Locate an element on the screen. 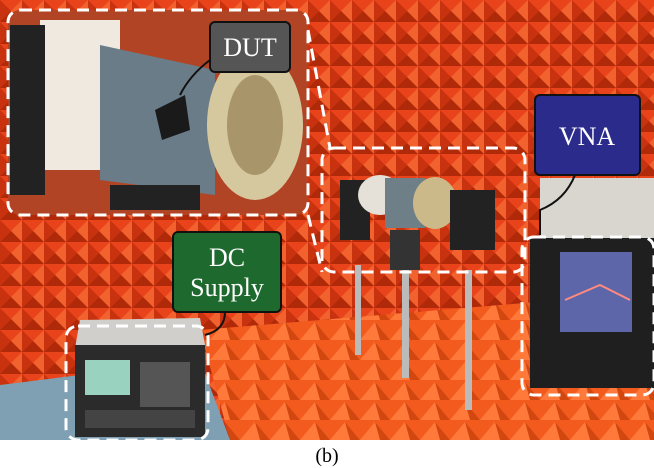  vna-instrument is located at coordinates (592, 283).